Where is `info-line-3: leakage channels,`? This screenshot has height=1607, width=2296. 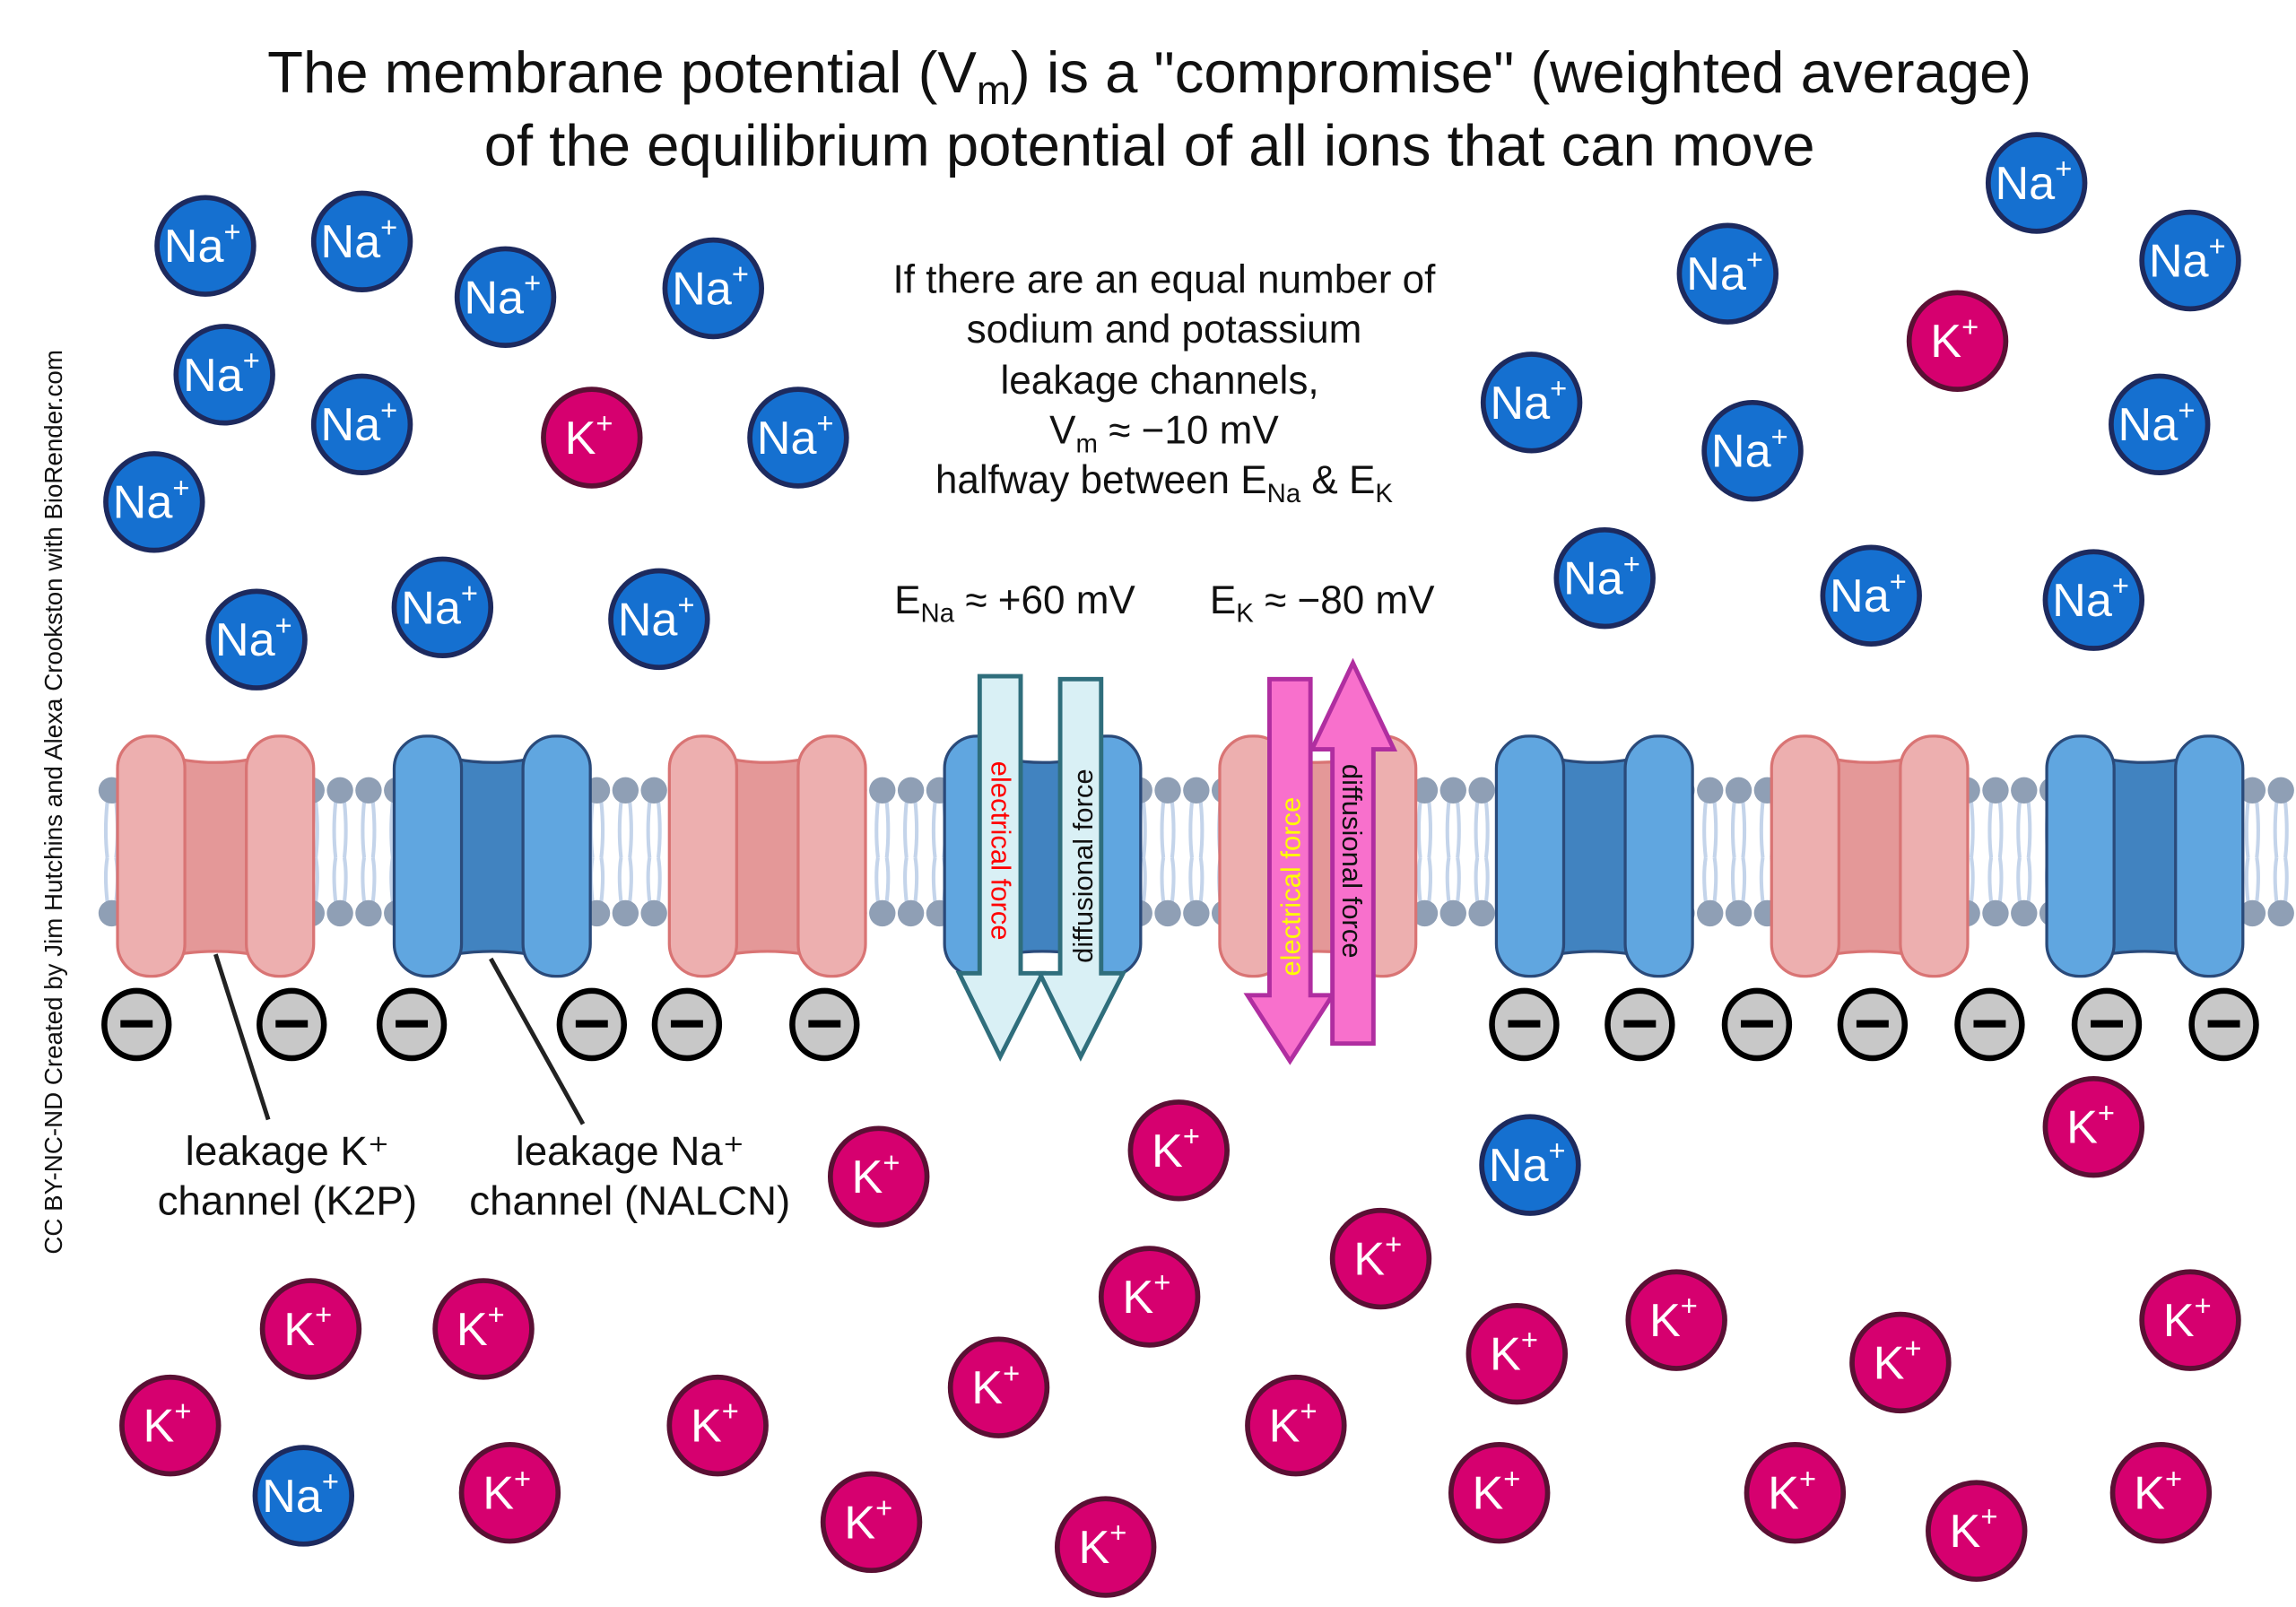
info-line-3: leakage channels, is located at coordinates (1160, 381).